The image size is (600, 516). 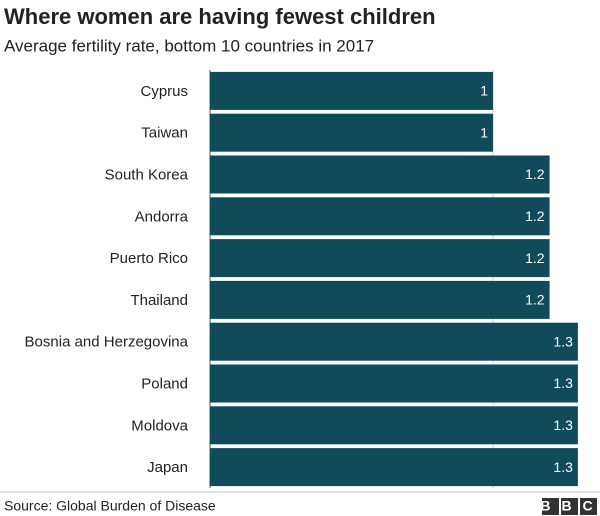 What do you see at coordinates (164, 133) in the screenshot?
I see `y-tick-label: Taiwan` at bounding box center [164, 133].